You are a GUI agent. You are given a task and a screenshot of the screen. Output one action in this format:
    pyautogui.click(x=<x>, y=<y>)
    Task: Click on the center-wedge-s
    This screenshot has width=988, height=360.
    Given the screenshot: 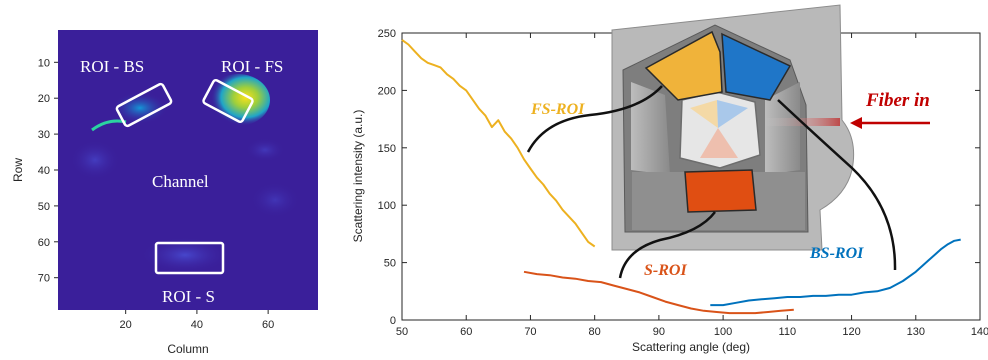 What is the action you would take?
    pyautogui.click(x=719, y=143)
    